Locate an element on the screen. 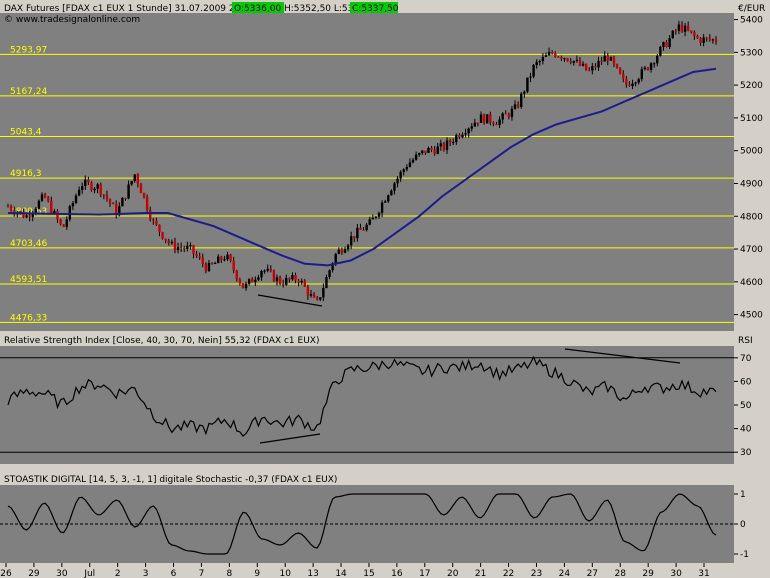 Image resolution: width=770 pixels, height=578 pixels. price-y-tick-label: 4700 is located at coordinates (751, 250).